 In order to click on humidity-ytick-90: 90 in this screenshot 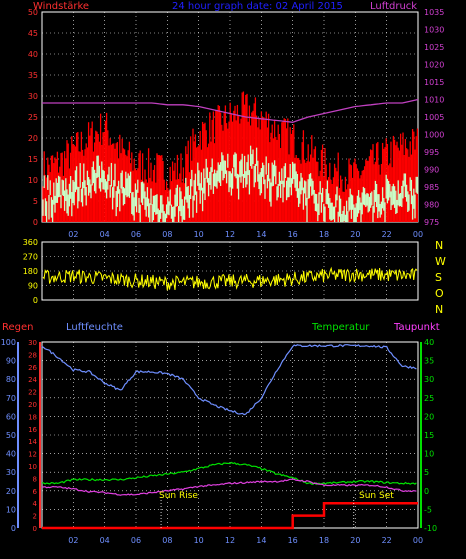, I will do `click(11, 361)`.